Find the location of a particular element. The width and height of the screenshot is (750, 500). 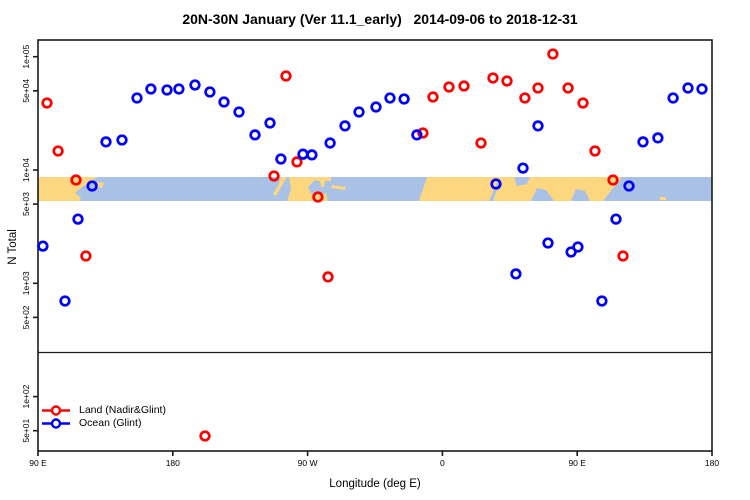

y-tick-label: 5e+01 is located at coordinates (26, 430).